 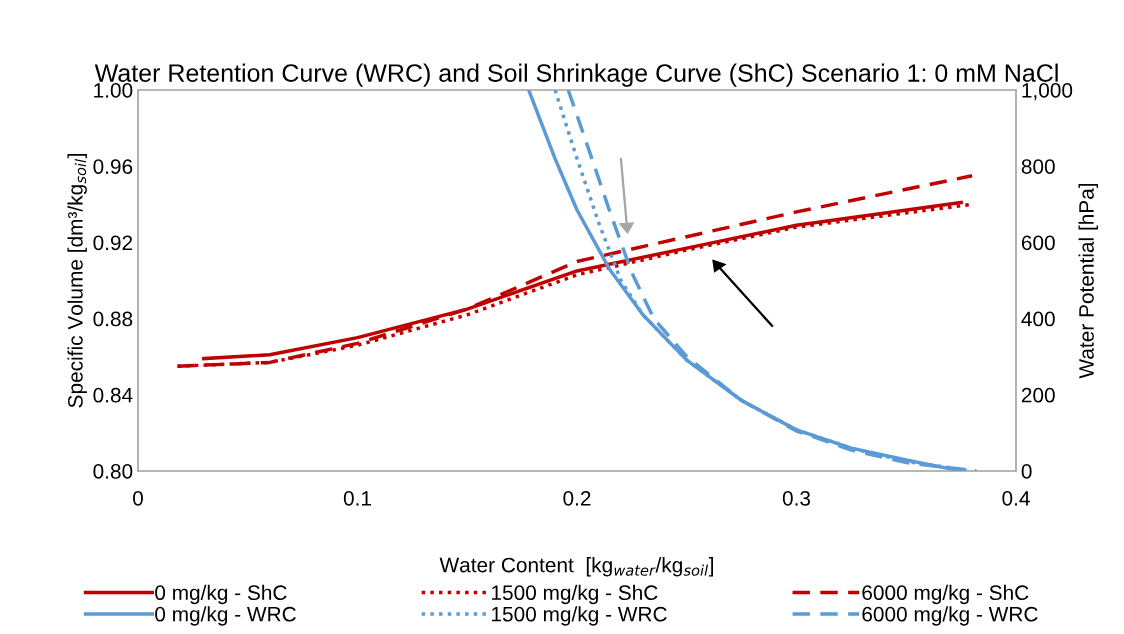 What do you see at coordinates (1026, 471) in the screenshot?
I see `y2-tick-label: 0` at bounding box center [1026, 471].